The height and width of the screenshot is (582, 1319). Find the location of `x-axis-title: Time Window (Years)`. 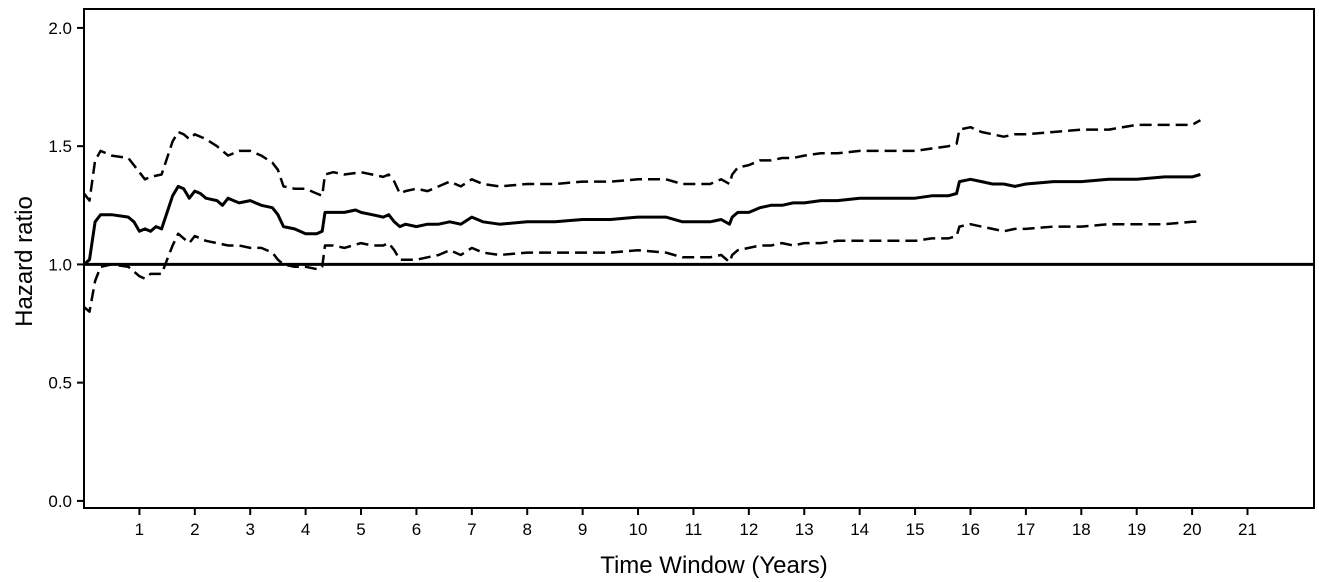

x-axis-title: Time Window (Years) is located at coordinates (714, 565).